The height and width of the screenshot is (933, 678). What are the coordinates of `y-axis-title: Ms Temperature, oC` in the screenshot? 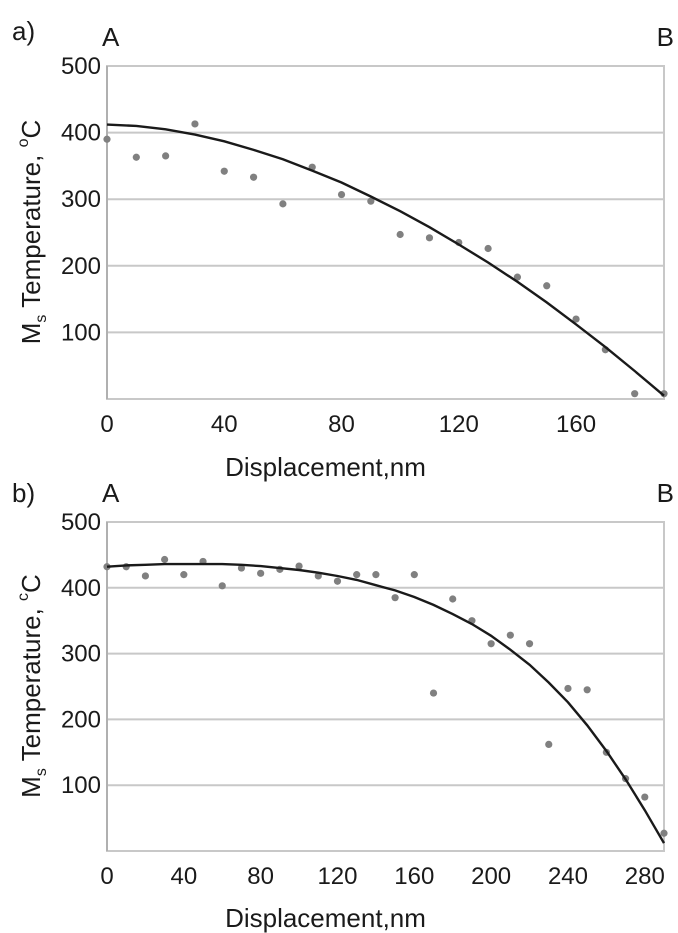 It's located at (32, 232).